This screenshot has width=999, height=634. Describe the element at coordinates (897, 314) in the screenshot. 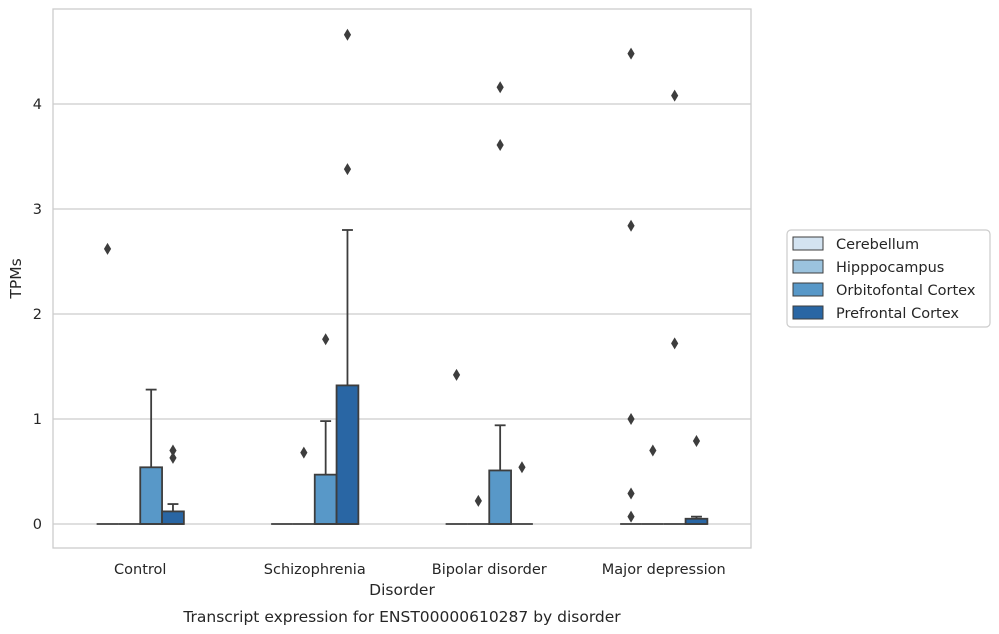

I see `legend-label: Prefrontal Cortex` at that location.